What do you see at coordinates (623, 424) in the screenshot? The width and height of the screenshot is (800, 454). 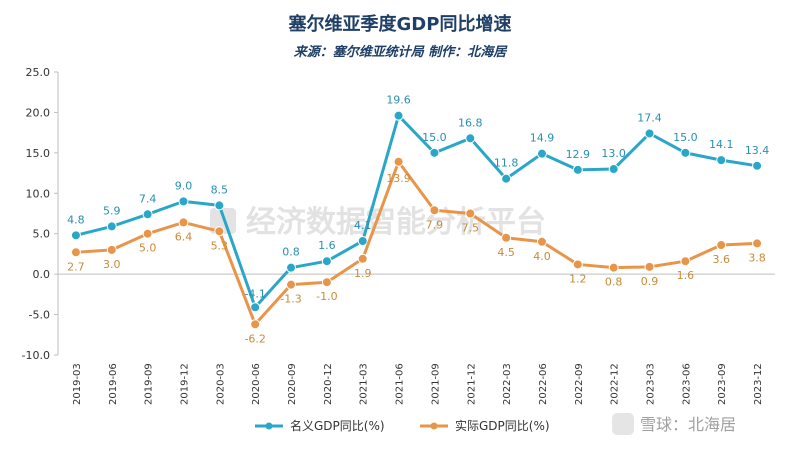 I see `xueqiu-logo-icon` at bounding box center [623, 424].